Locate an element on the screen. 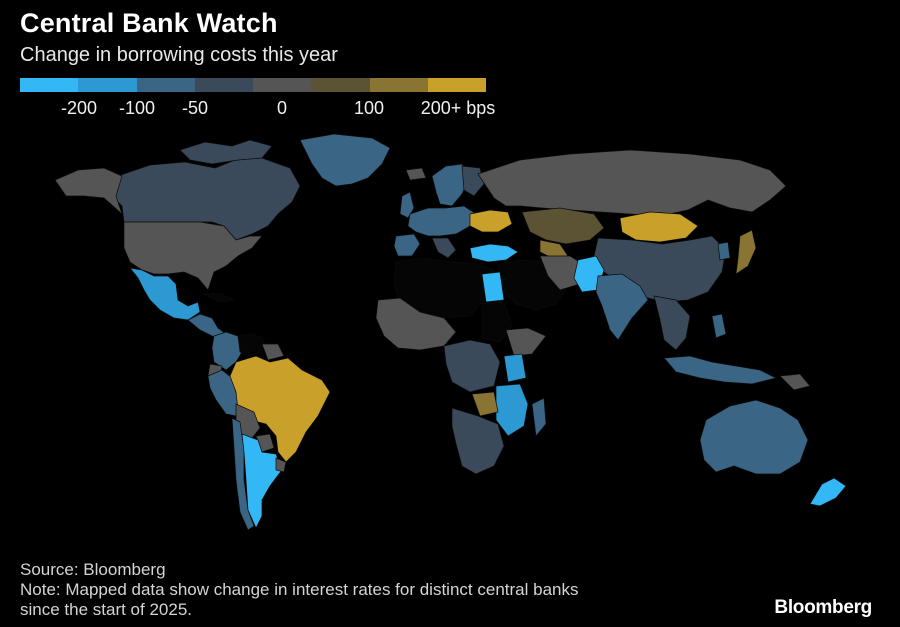 The image size is (900, 627). country-italy-balkans is located at coordinates (444, 248).